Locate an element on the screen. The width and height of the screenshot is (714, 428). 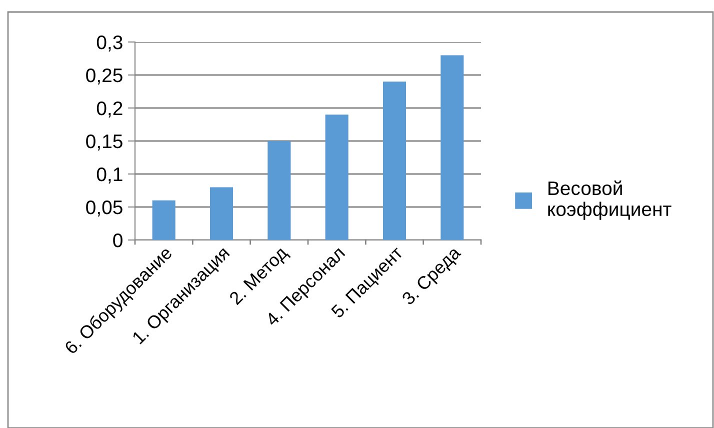
y-tick-label: 0,15 is located at coordinates (104, 142).